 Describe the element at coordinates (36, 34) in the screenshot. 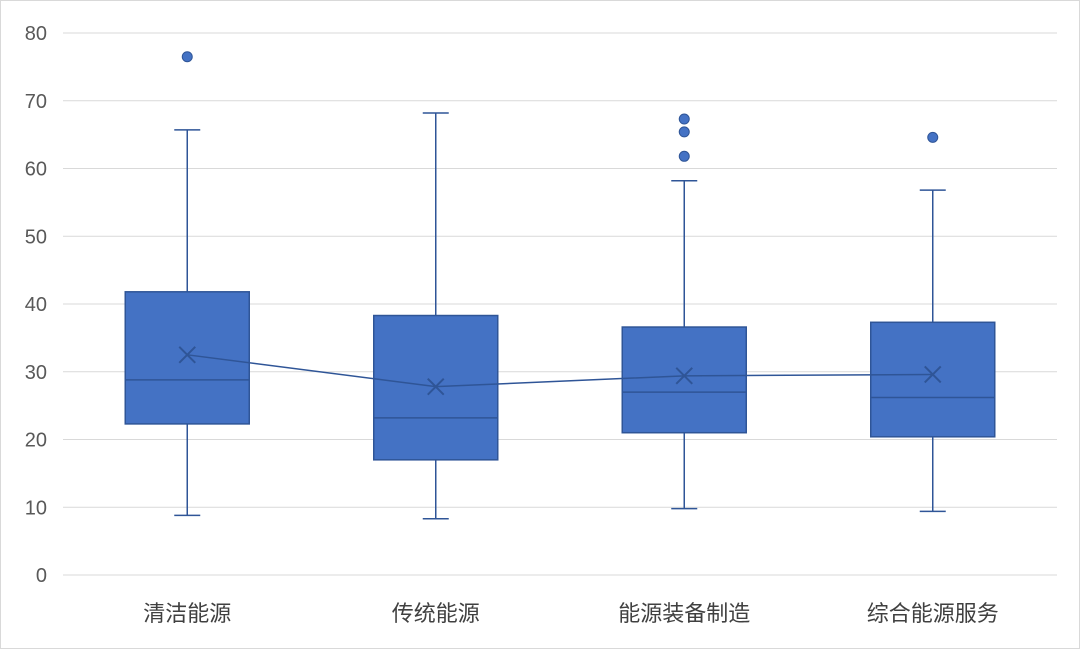

I see `y-tick-label: 80` at that location.